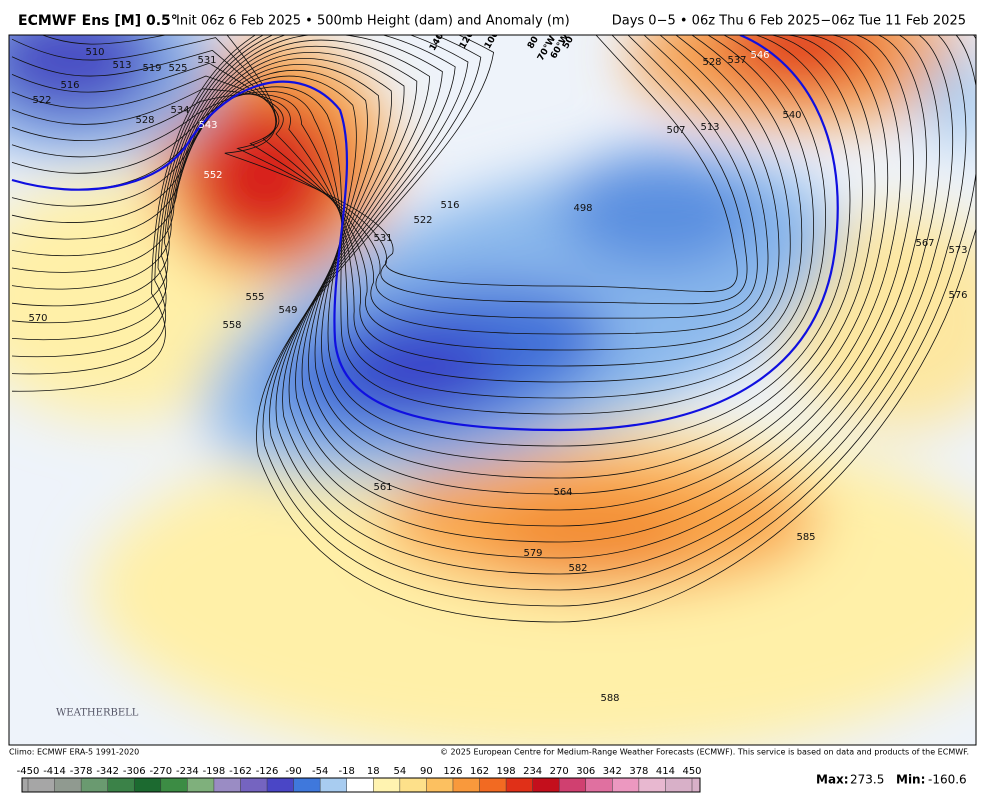 This screenshot has width=984, height=812. What do you see at coordinates (373, 771) in the screenshot?
I see `colorbar-tick-label: 18` at bounding box center [373, 771].